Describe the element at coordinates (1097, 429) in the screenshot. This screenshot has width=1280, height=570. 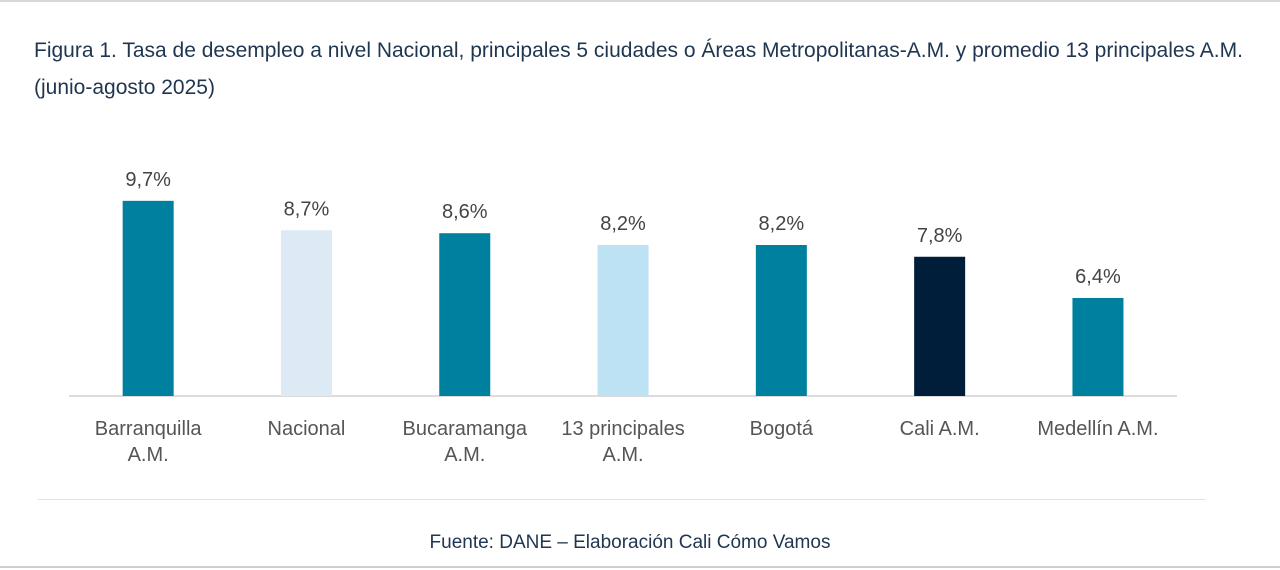
I see `category-label: Medellín A.M.` at that location.